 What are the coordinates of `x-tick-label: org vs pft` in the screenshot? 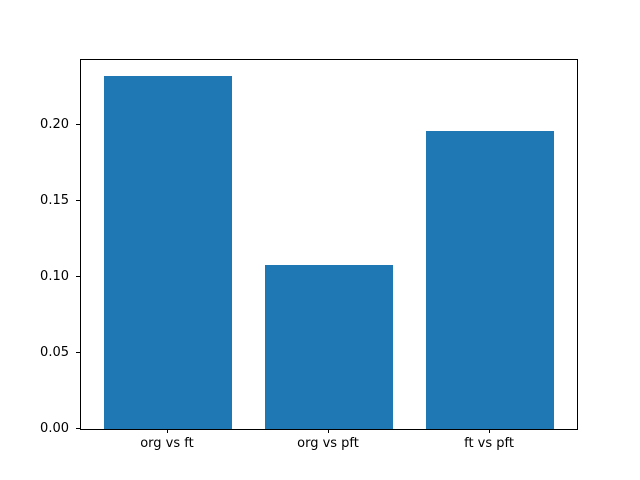 It's located at (328, 443).